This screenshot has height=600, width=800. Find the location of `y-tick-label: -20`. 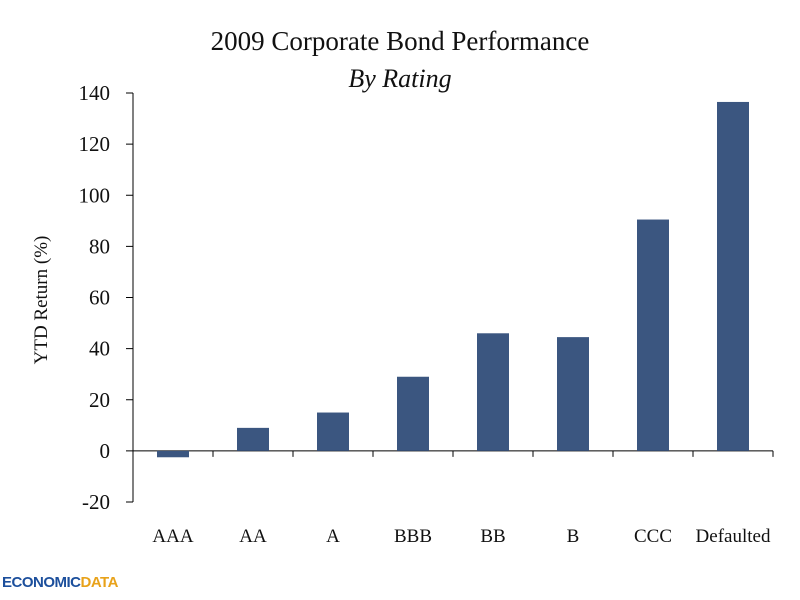

y-tick-label: -20 is located at coordinates (96, 502).